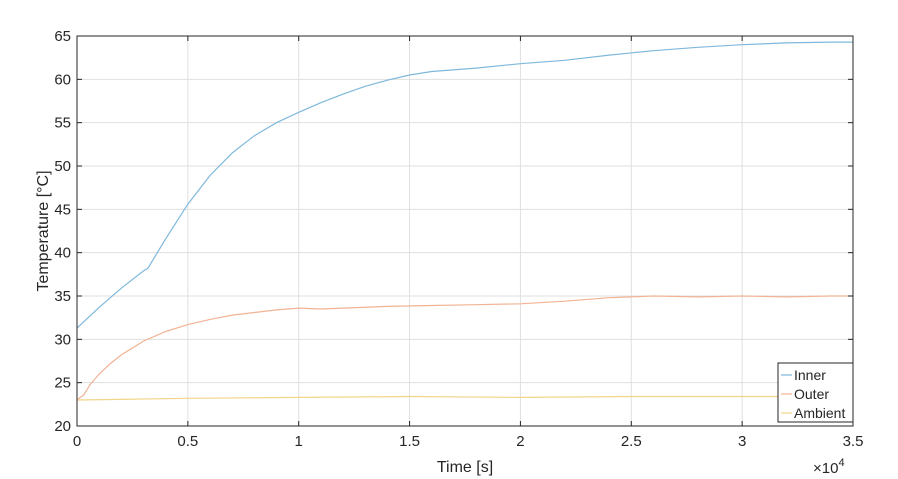 This screenshot has height=479, width=898. What do you see at coordinates (464, 398) in the screenshot?
I see `series-line-ambient` at bounding box center [464, 398].